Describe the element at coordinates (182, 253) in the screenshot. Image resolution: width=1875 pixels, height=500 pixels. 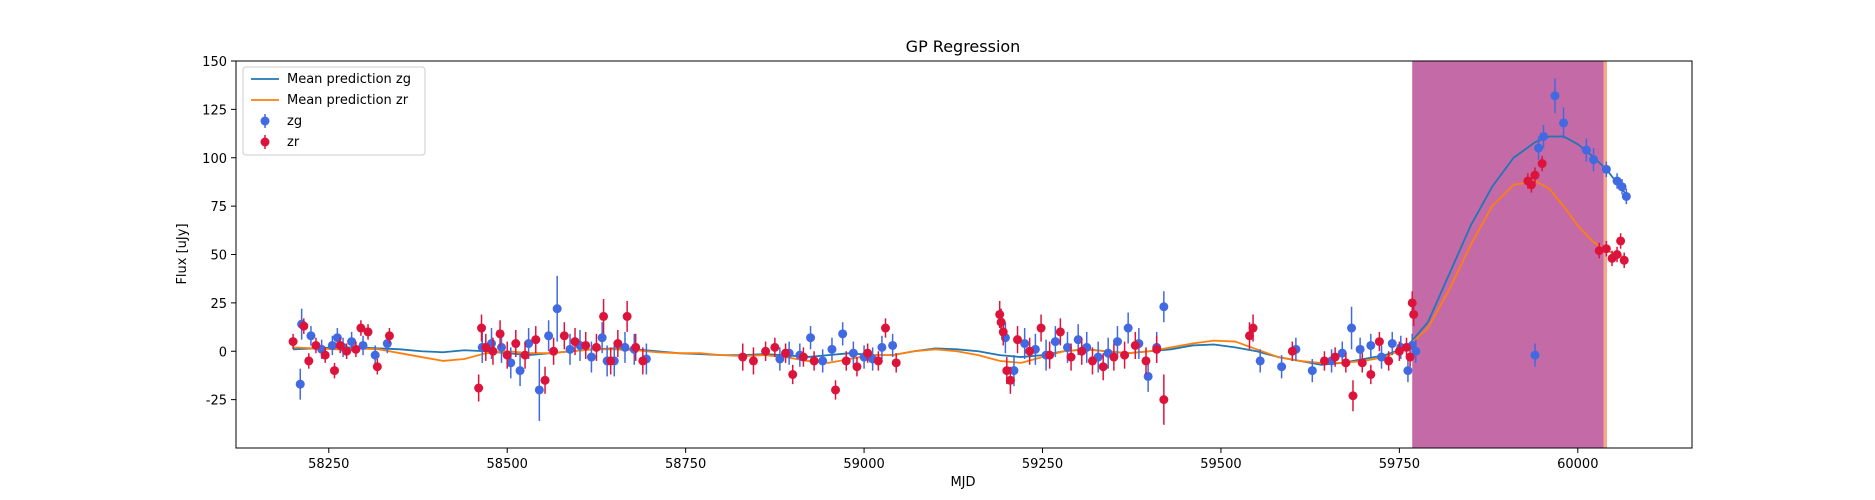
I see `y-axis-label: Flux [uJy]` at that location.